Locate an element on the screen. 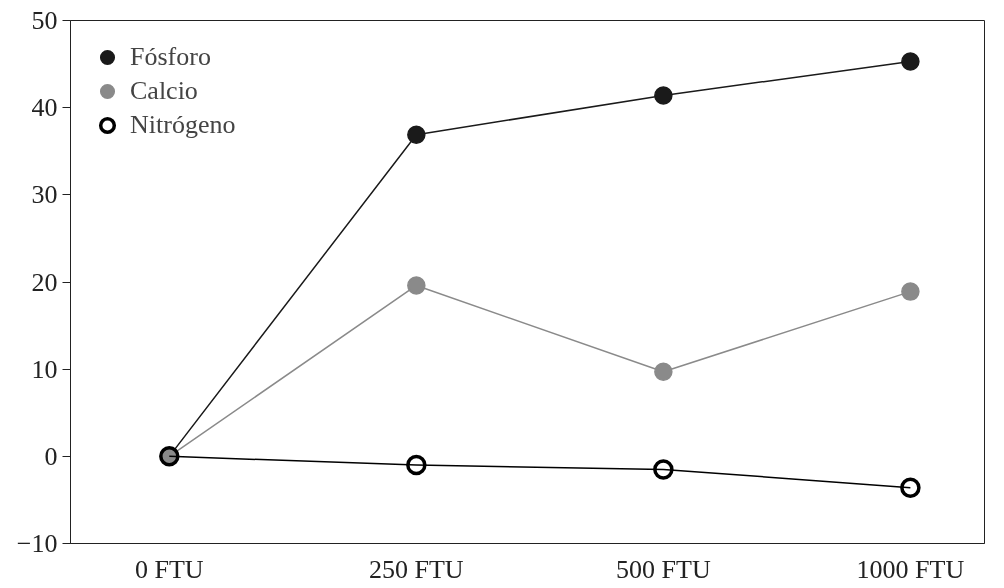 The width and height of the screenshot is (1004, 588). y-tick-label: 0 is located at coordinates (51, 456).